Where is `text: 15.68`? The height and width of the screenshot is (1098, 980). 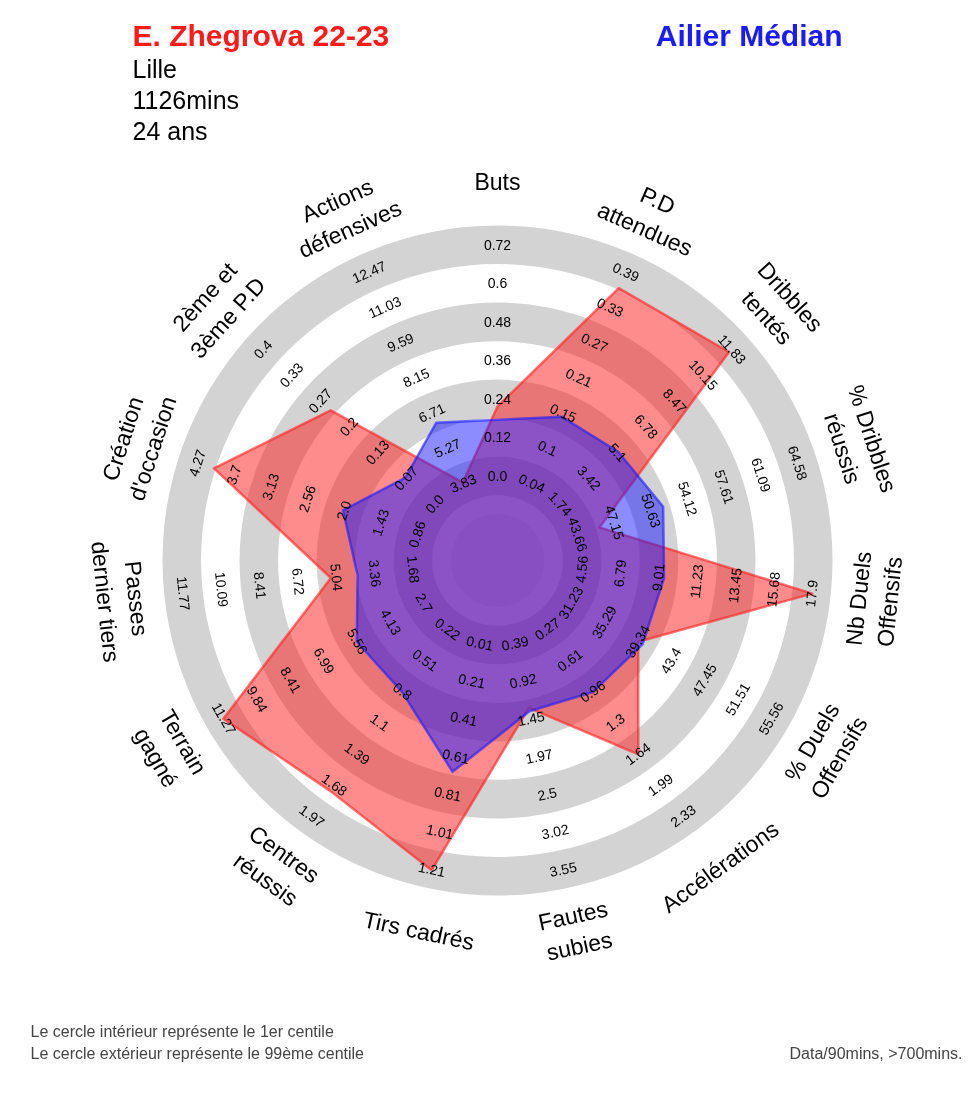
text: 15.68 is located at coordinates (773, 589).